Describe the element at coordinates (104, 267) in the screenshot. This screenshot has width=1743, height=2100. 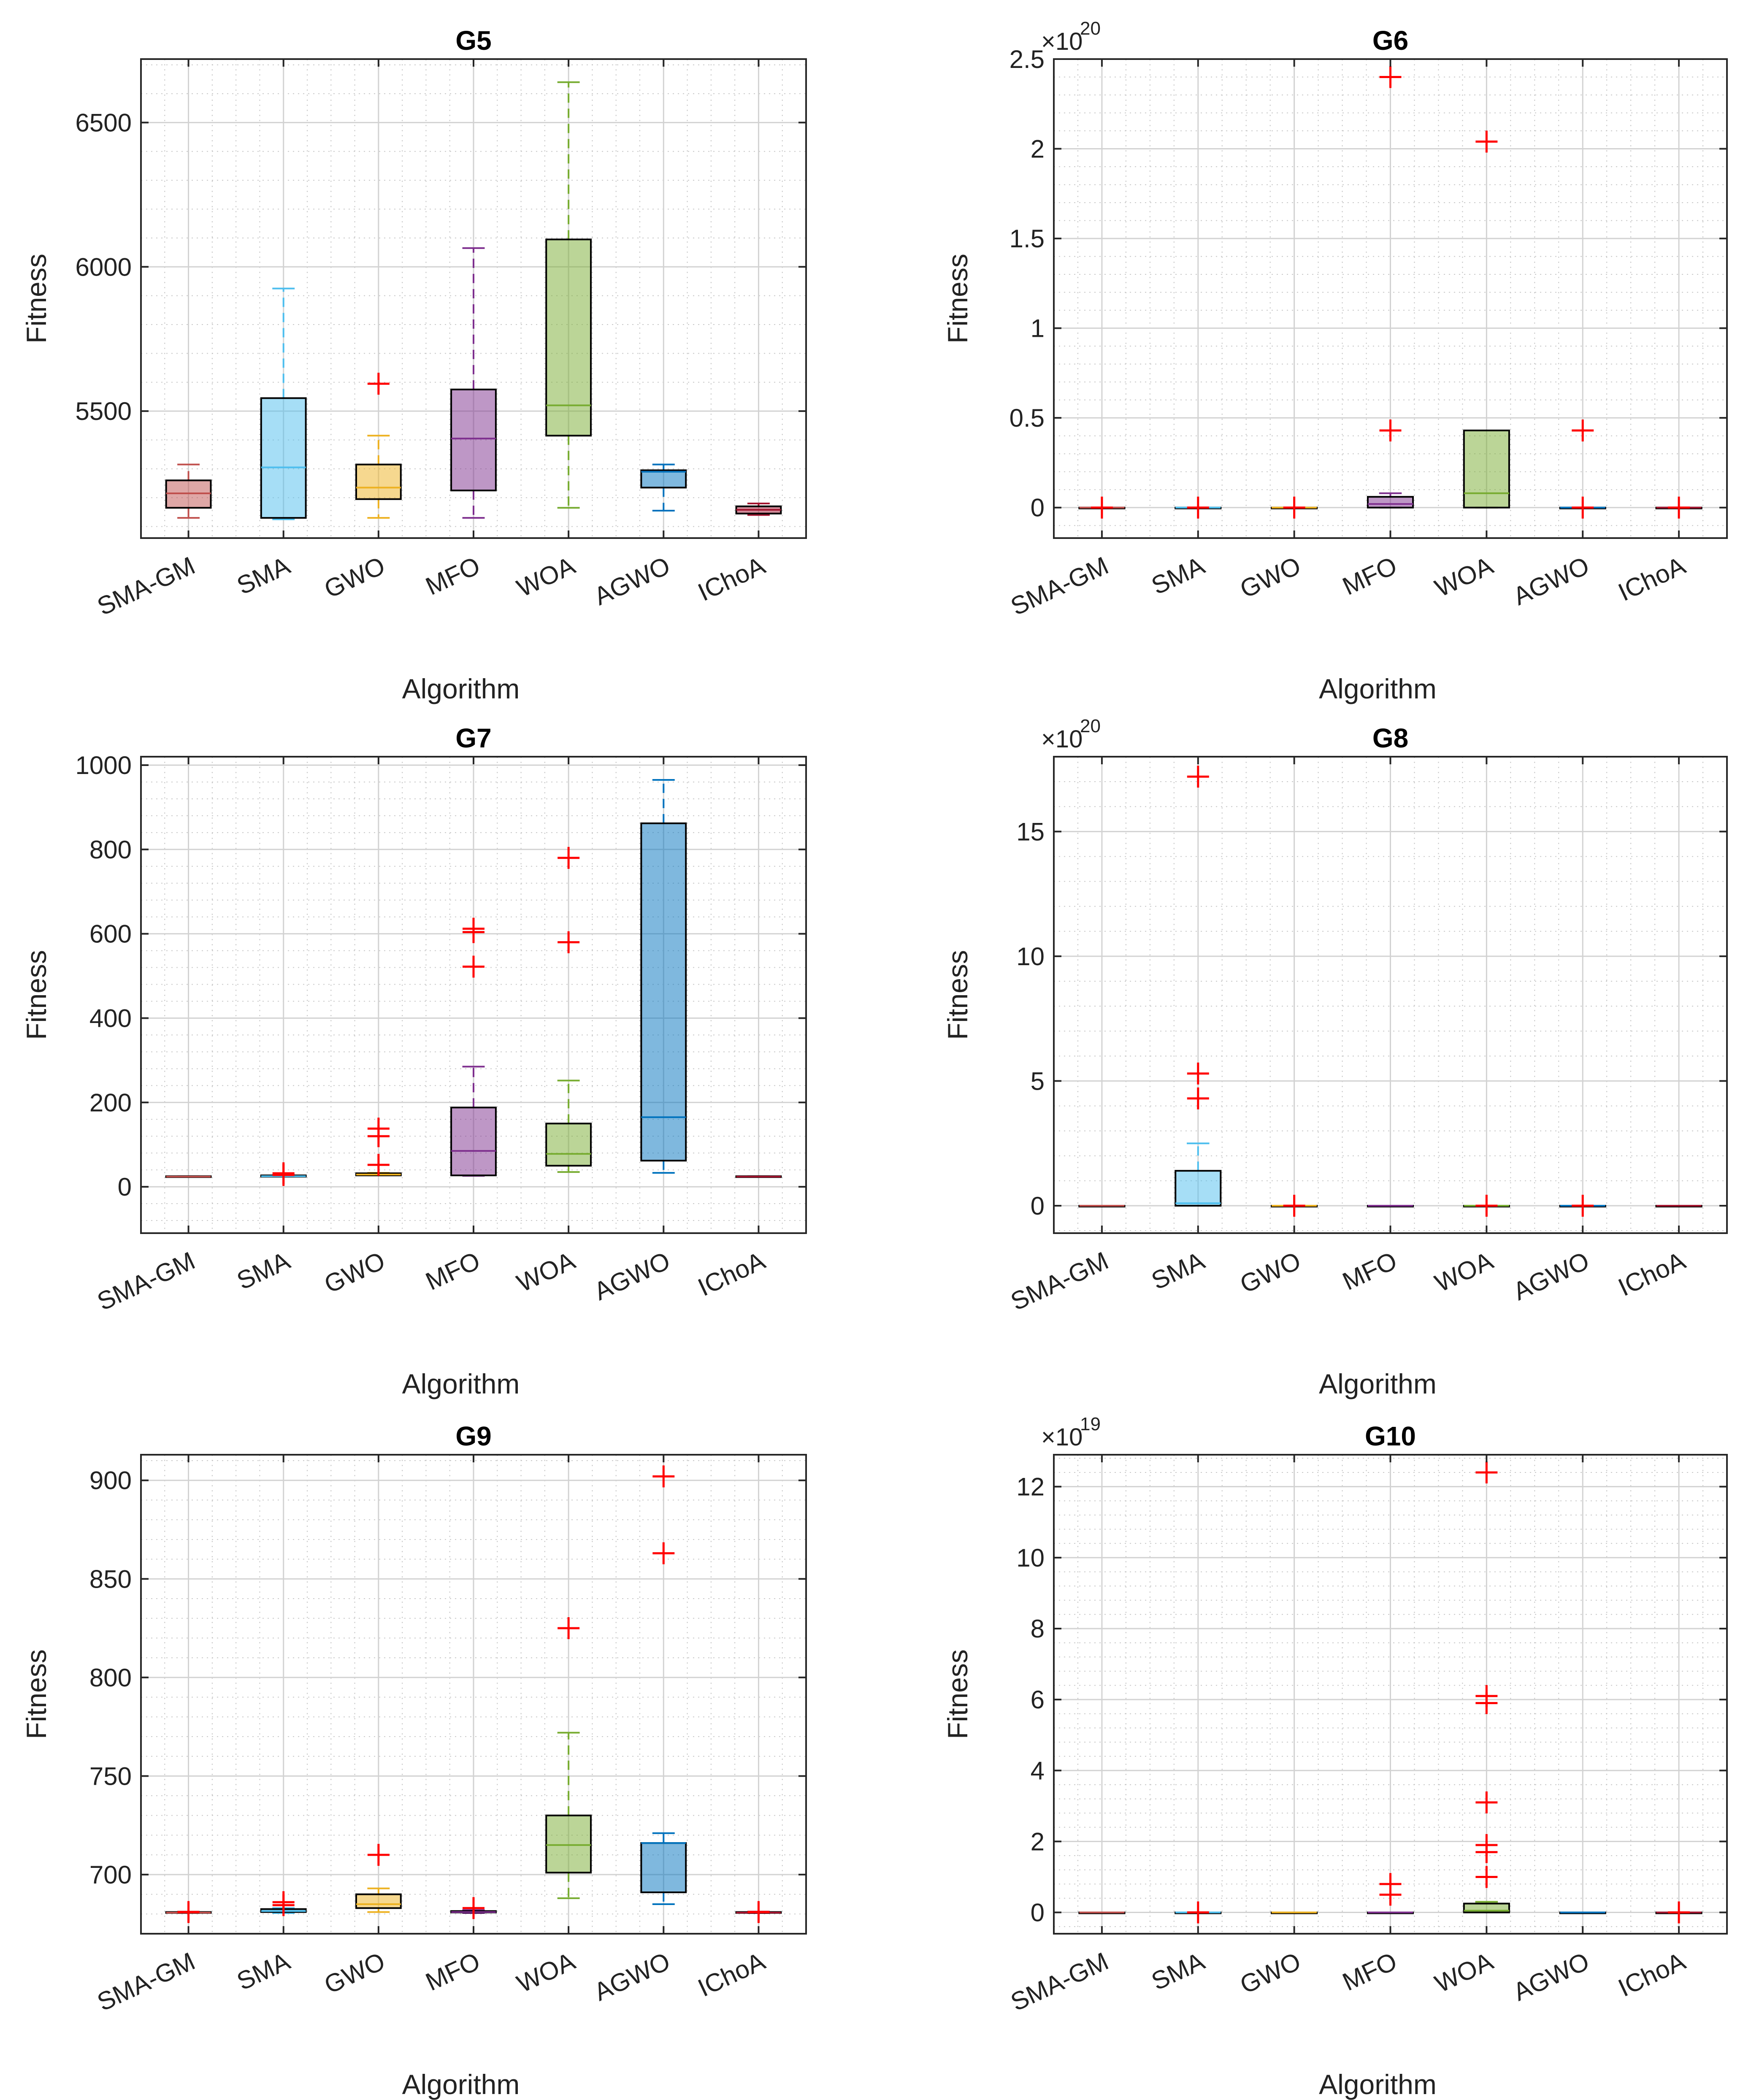
I see `y-tick-label: 6000` at that location.